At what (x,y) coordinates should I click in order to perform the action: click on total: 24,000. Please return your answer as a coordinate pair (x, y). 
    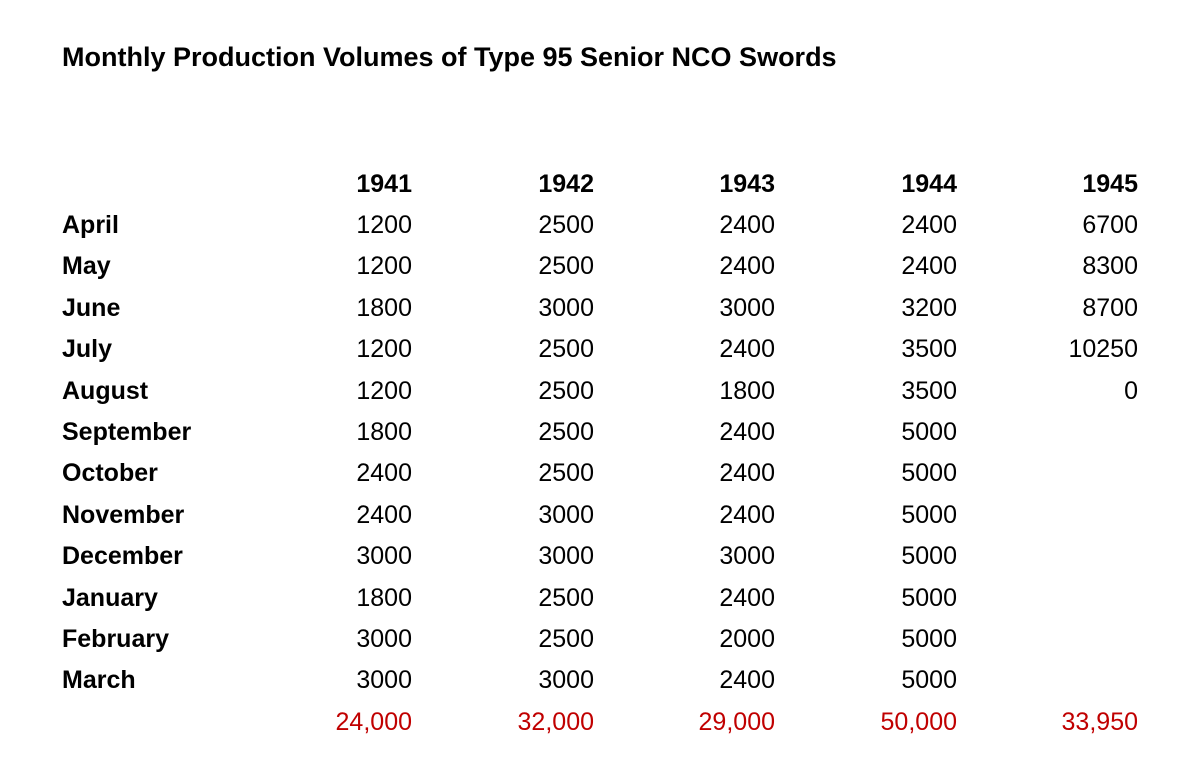
    Looking at the image, I should click on (373, 721).